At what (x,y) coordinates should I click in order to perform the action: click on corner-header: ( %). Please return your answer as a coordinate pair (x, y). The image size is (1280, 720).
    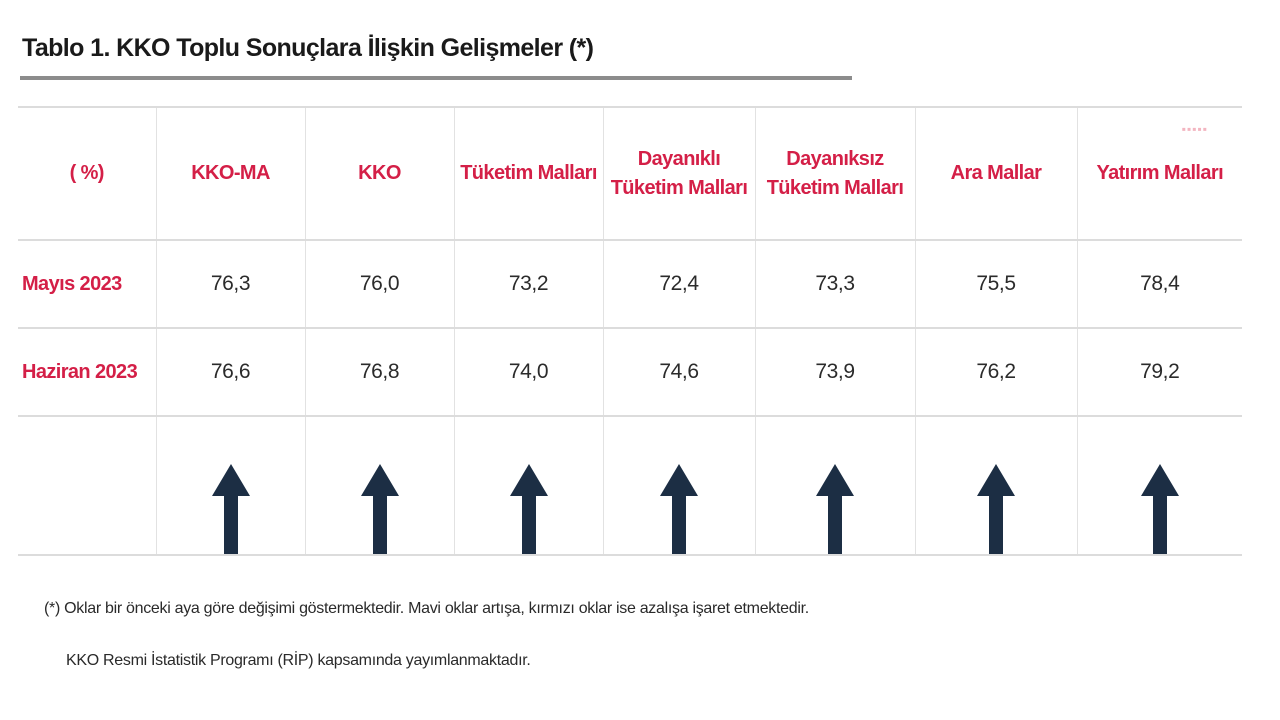
    Looking at the image, I should click on (87, 173).